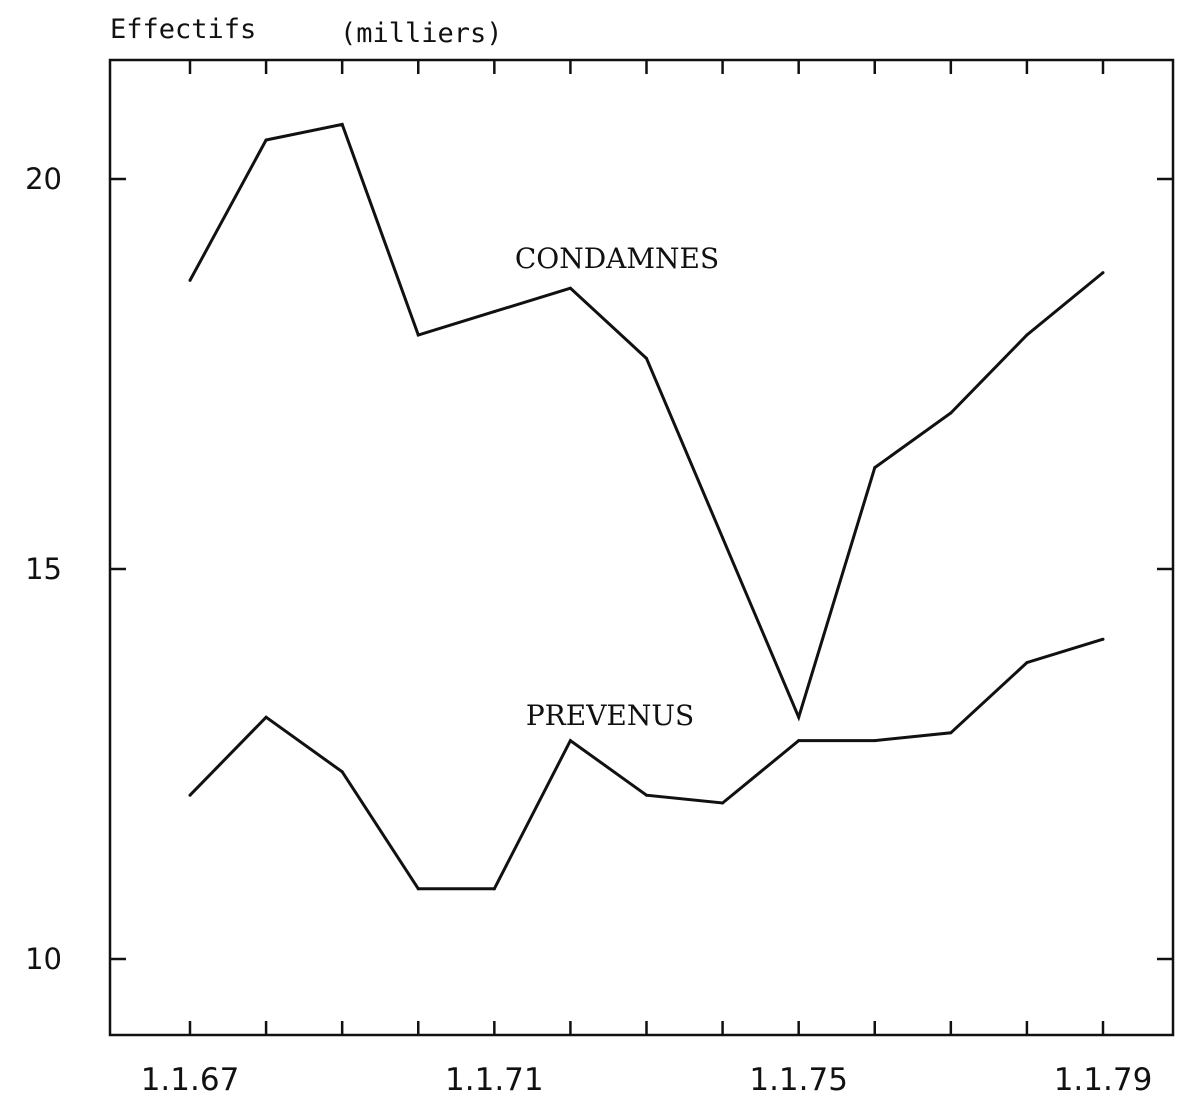  Describe the element at coordinates (43, 959) in the screenshot. I see `y-tick-label: 10` at that location.